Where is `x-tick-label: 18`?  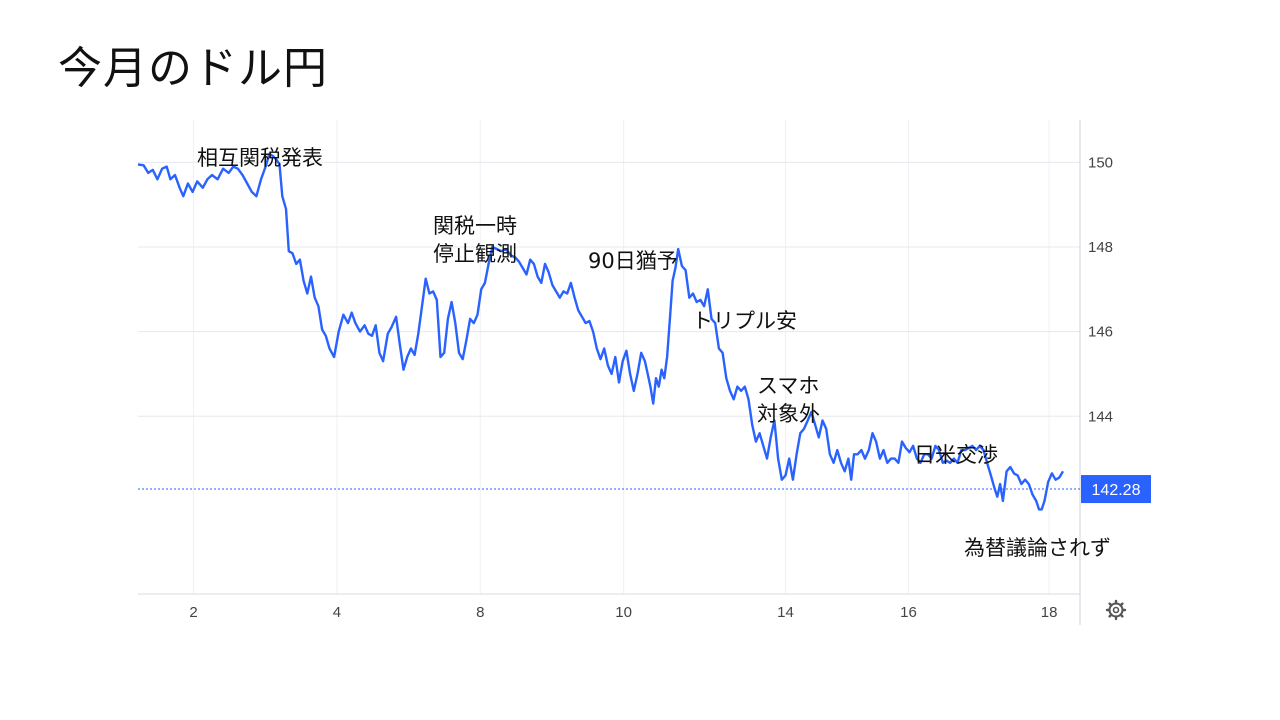 x-tick-label: 18 is located at coordinates (1049, 612).